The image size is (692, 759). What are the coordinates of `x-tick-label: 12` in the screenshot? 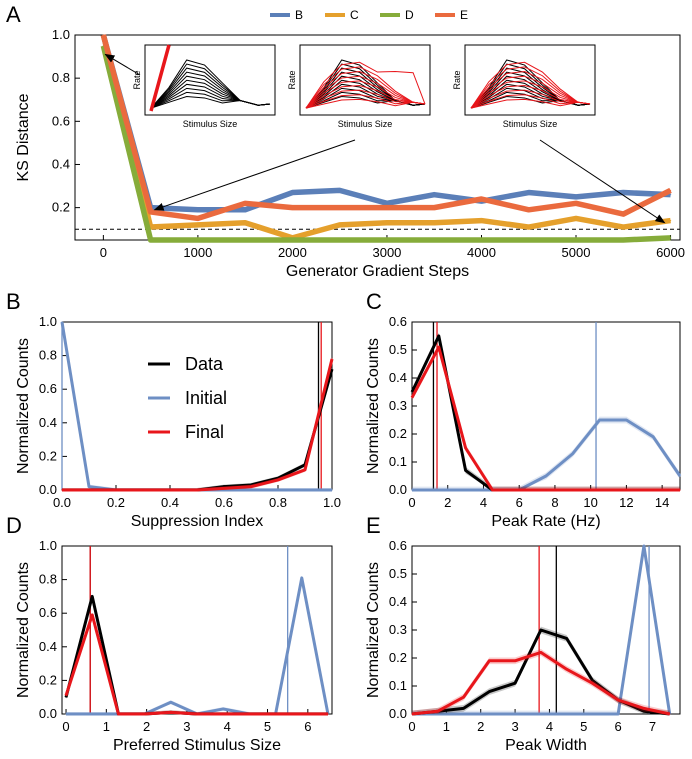 It's located at (626, 502).